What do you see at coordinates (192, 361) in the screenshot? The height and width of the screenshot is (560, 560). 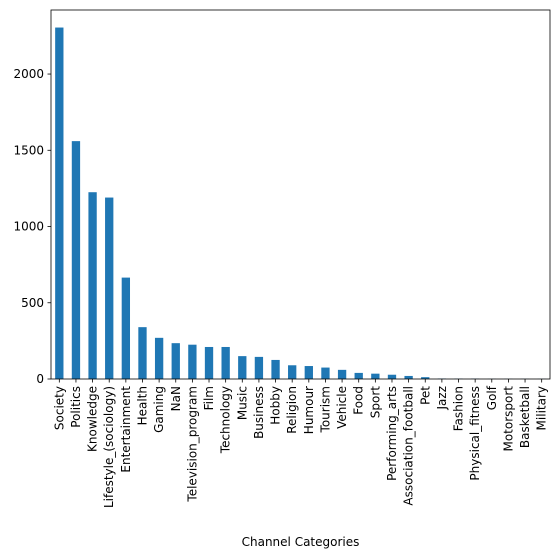 I see `bar-television-program` at bounding box center [192, 361].